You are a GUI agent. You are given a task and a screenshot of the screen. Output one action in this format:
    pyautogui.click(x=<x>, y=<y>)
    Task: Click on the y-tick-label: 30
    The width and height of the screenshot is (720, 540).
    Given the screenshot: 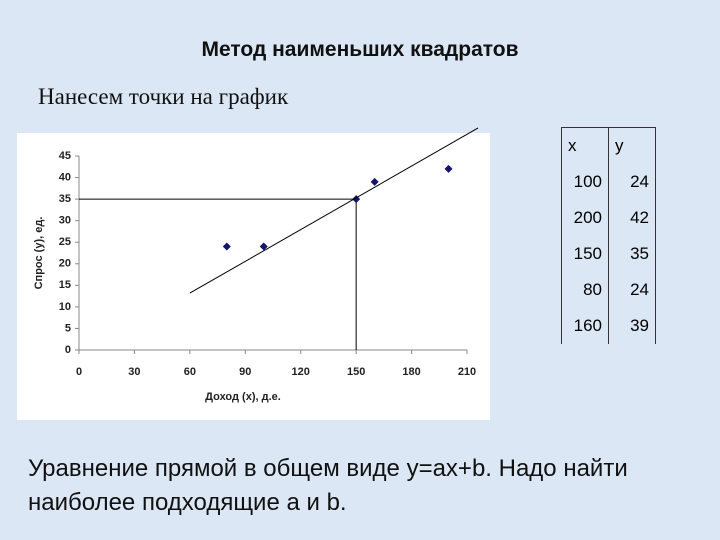 What is the action you would take?
    pyautogui.click(x=65, y=221)
    